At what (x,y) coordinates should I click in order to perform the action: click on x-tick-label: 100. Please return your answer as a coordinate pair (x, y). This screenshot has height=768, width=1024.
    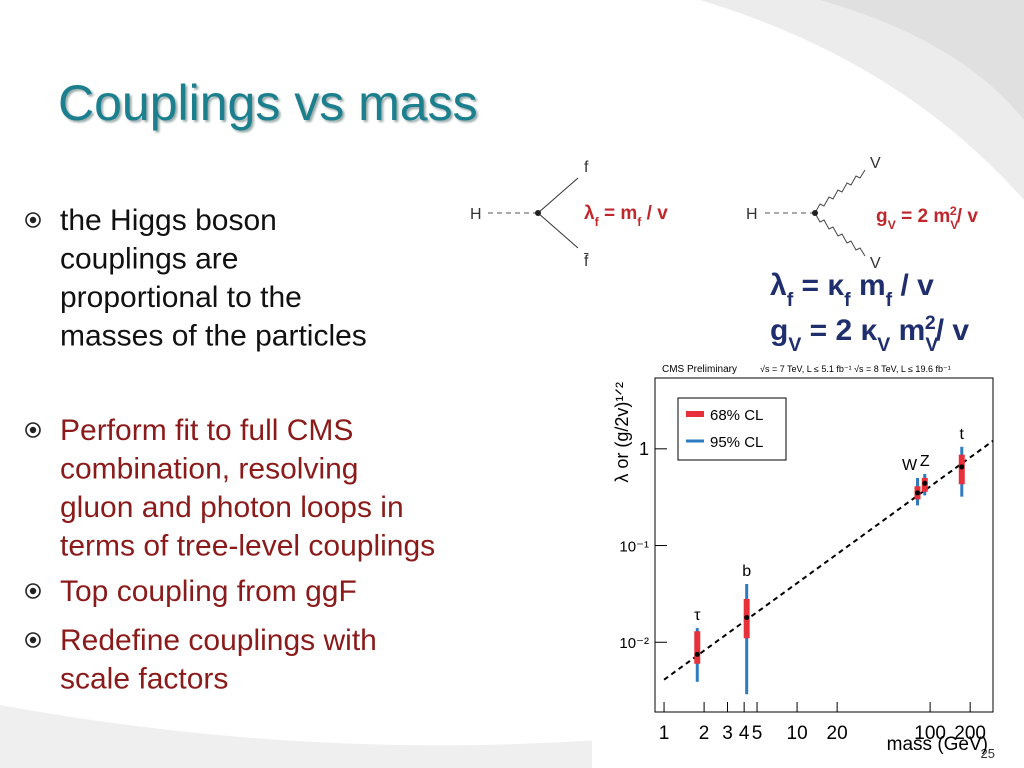
    Looking at the image, I should click on (930, 733).